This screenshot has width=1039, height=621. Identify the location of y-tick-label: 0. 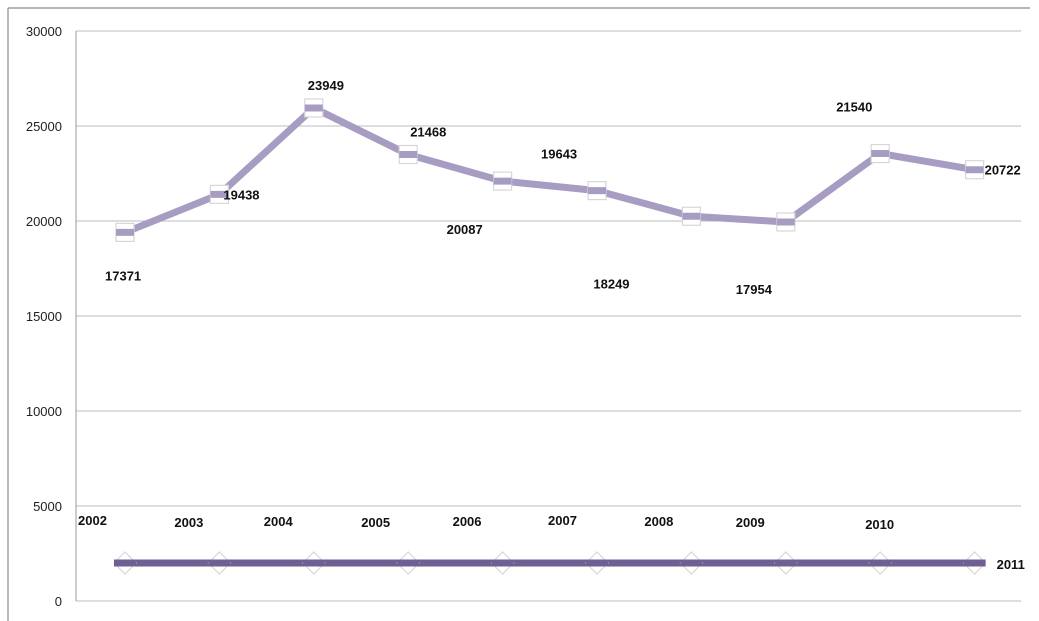
(58, 601).